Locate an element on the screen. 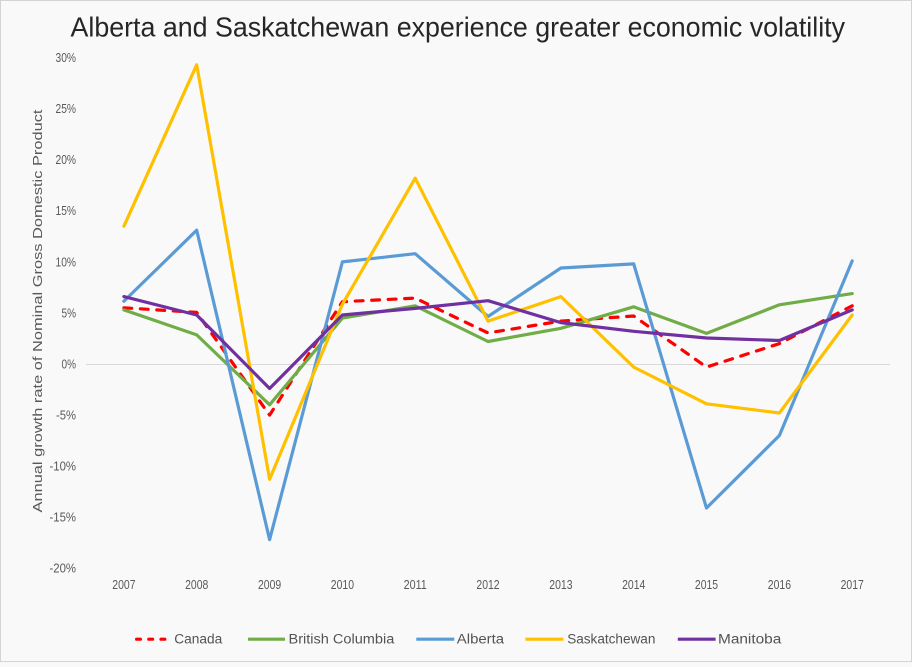  svg-text: 2015 is located at coordinates (706, 585).